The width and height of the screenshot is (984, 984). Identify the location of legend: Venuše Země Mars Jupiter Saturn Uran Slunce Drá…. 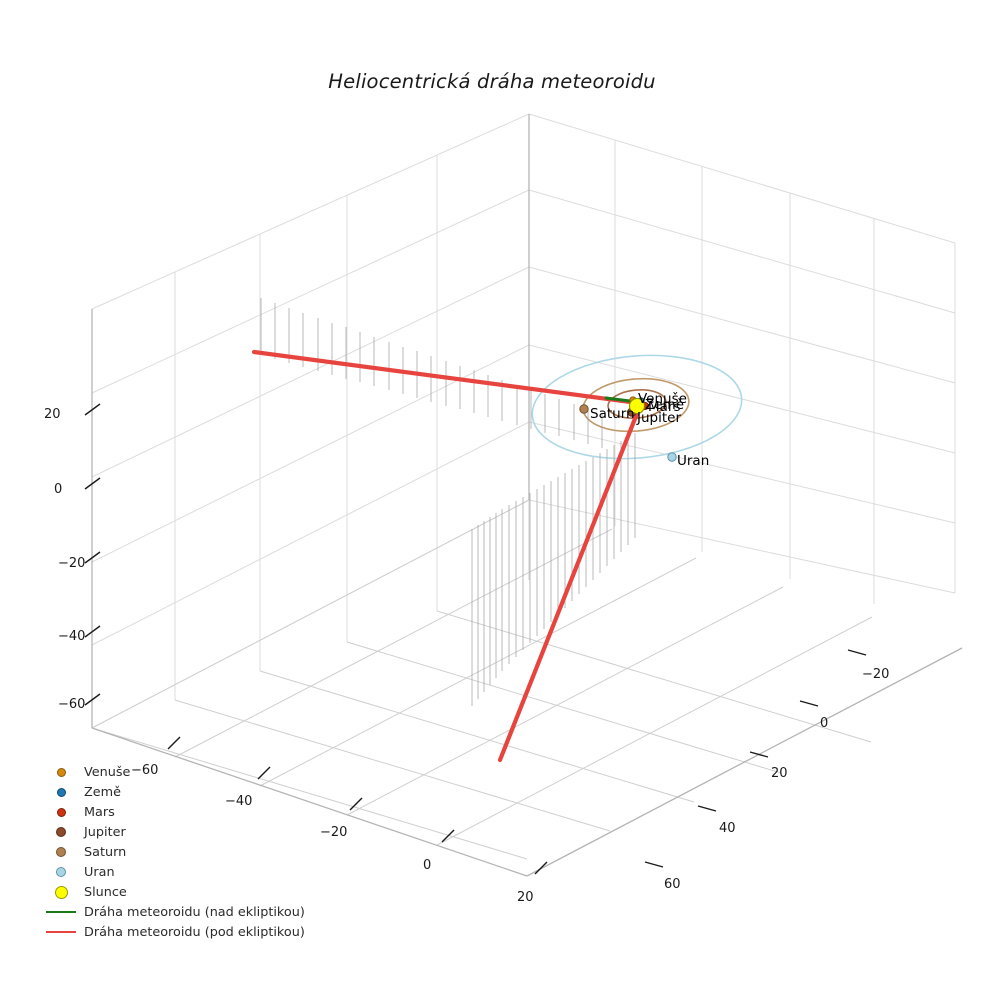
(179, 852).